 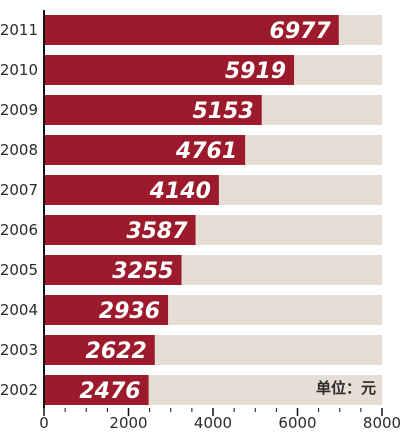 I want to click on bar-2004, so click(x=106, y=310).